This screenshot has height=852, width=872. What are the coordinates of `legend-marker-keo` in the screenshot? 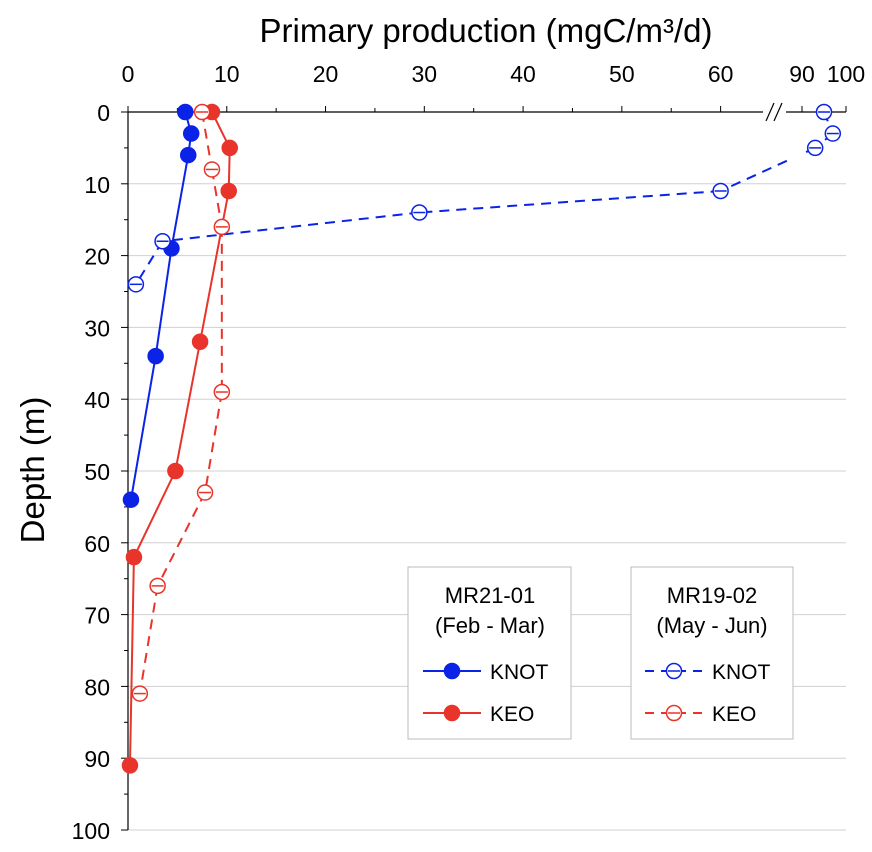 It's located at (452, 713).